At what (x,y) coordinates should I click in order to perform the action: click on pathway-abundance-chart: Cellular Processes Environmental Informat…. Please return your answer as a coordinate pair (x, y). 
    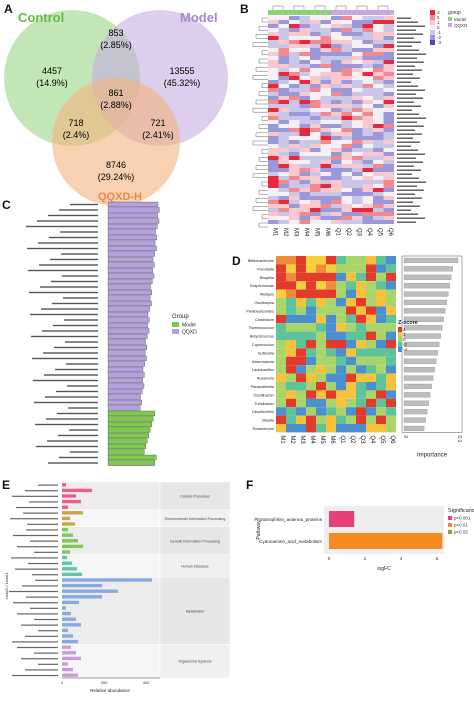
    Looking at the image, I should click on (117, 587).